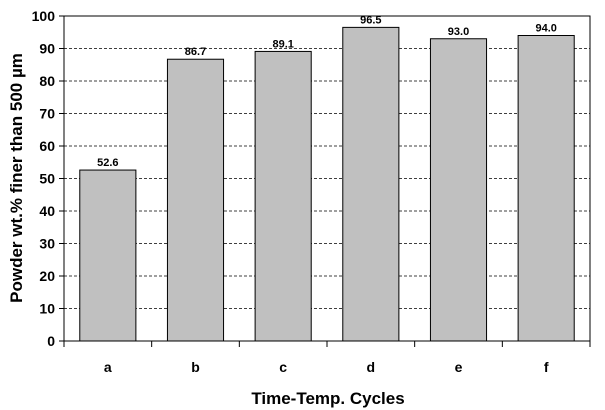  What do you see at coordinates (47, 146) in the screenshot?
I see `y-tick-label: 60` at bounding box center [47, 146].